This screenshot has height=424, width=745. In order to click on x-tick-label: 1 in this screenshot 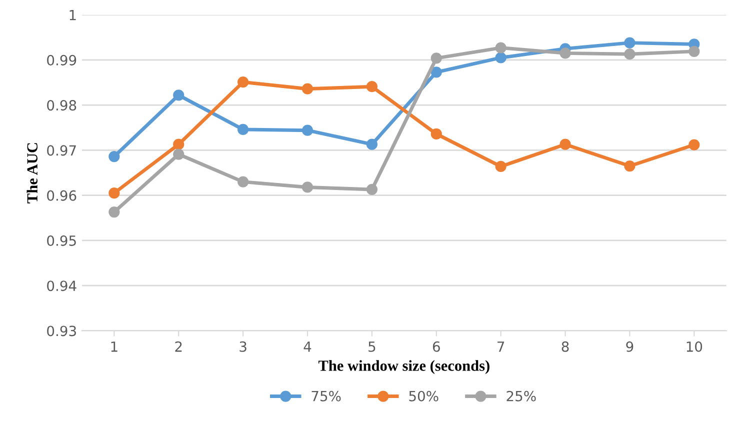, I will do `click(114, 347)`.